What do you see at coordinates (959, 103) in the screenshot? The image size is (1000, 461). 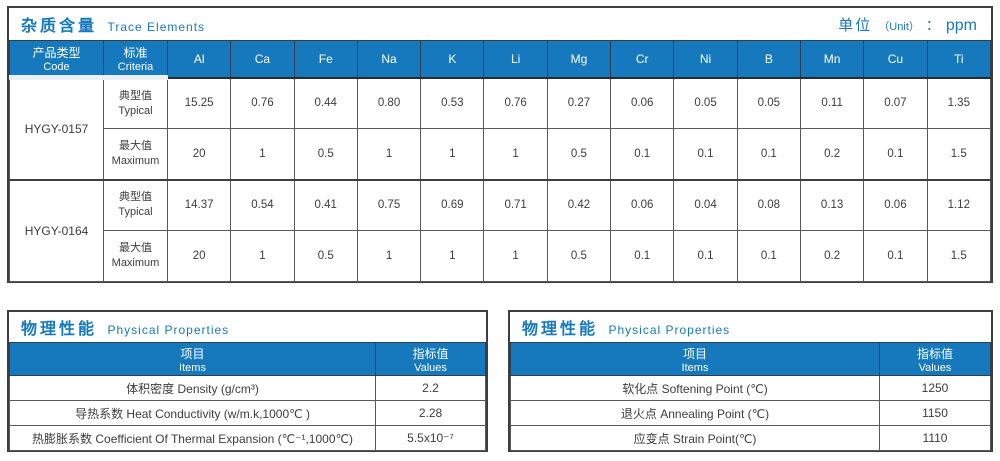 I see `value-cell: 1.35` at bounding box center [959, 103].